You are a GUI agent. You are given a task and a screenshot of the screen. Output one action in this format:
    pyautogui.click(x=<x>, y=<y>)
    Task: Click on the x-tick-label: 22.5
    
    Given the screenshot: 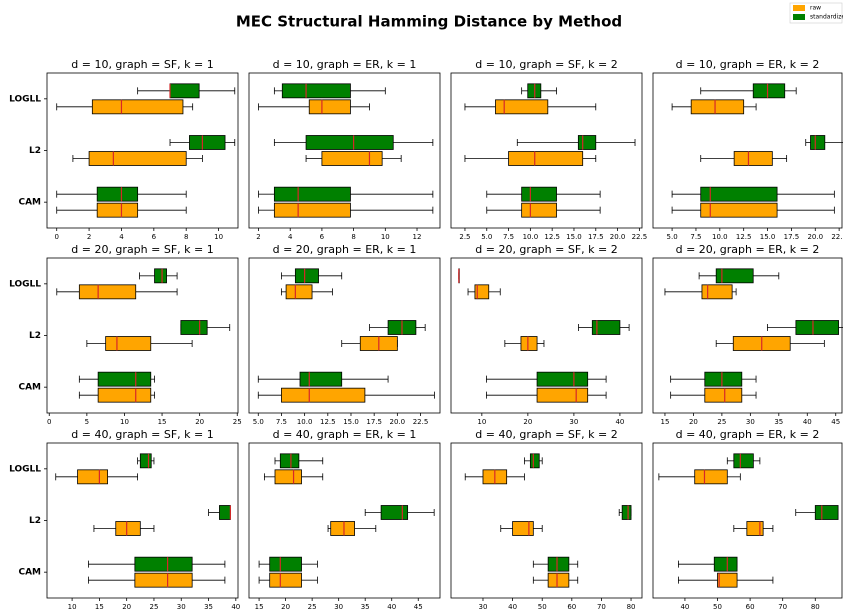 What is the action you would take?
    pyautogui.click(x=421, y=422)
    